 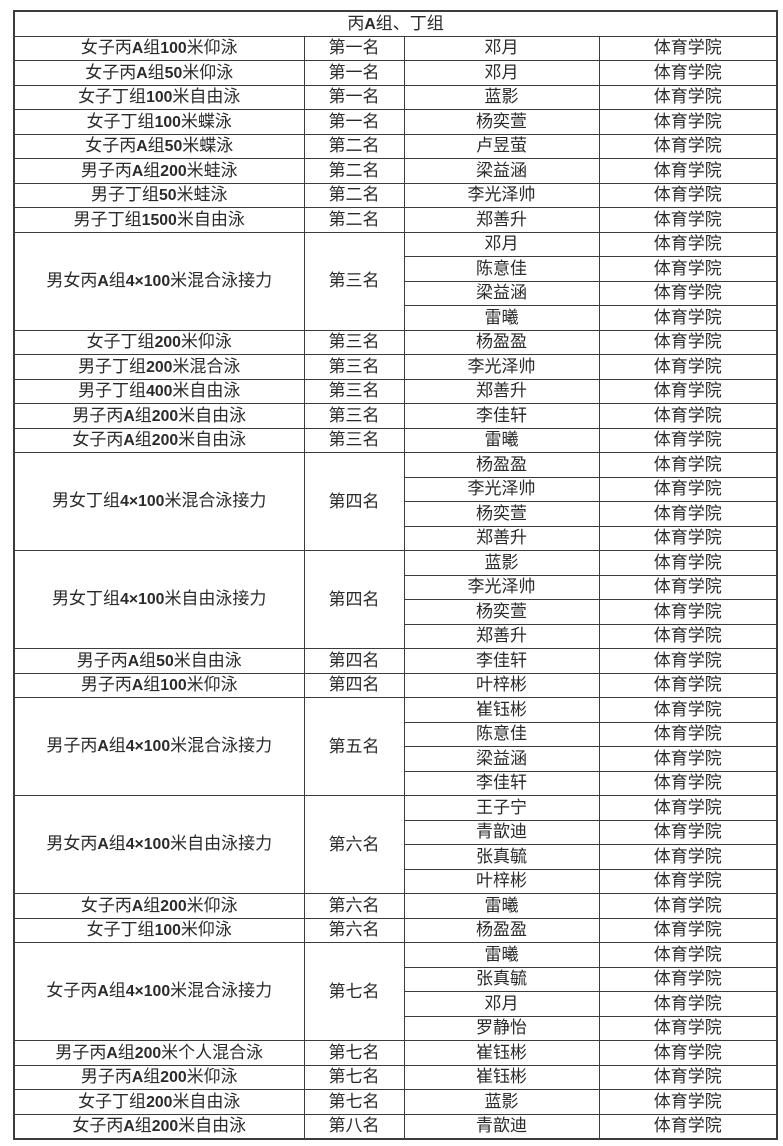 I want to click on table-row: 雷曦 体育学院, so click(x=396, y=318).